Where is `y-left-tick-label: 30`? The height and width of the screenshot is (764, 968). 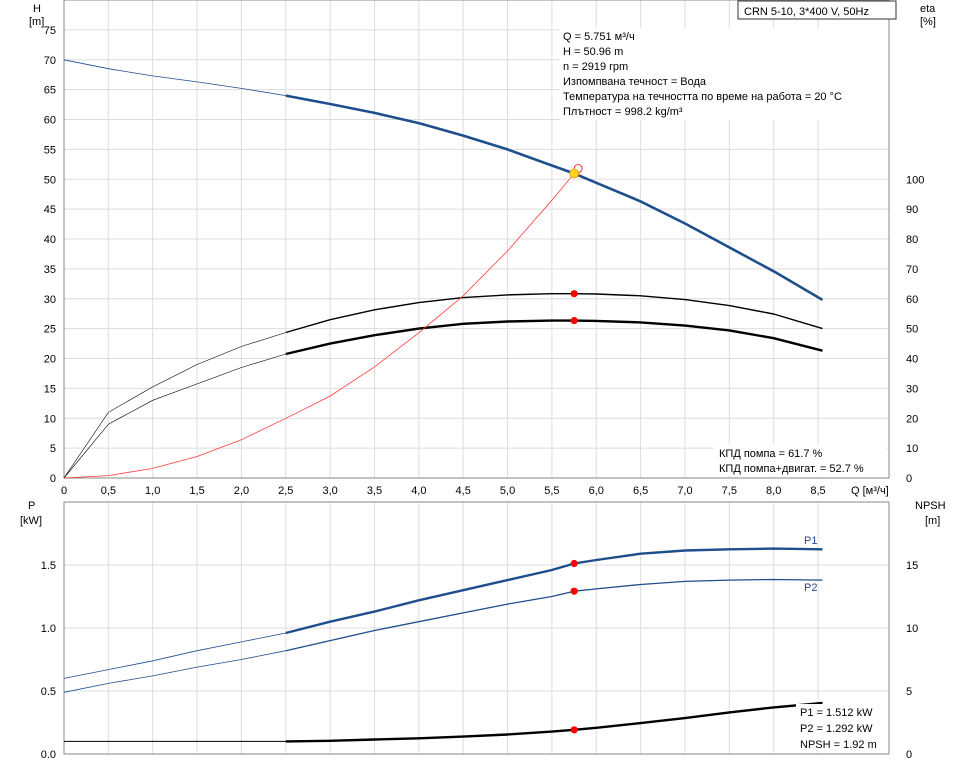
y-left-tick-label: 30 is located at coordinates (50, 300).